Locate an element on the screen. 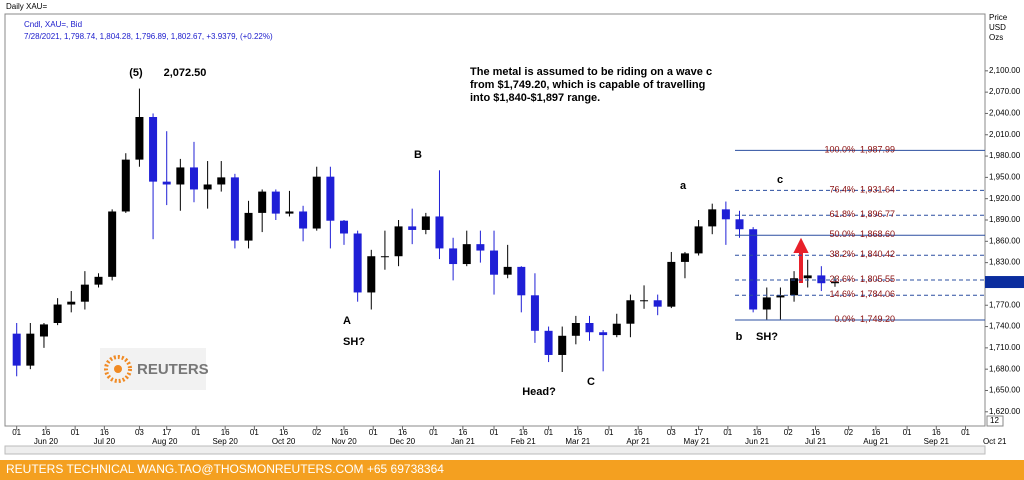 The width and height of the screenshot is (1024, 480). y-tick-label: 1,830.00 is located at coordinates (1005, 262).